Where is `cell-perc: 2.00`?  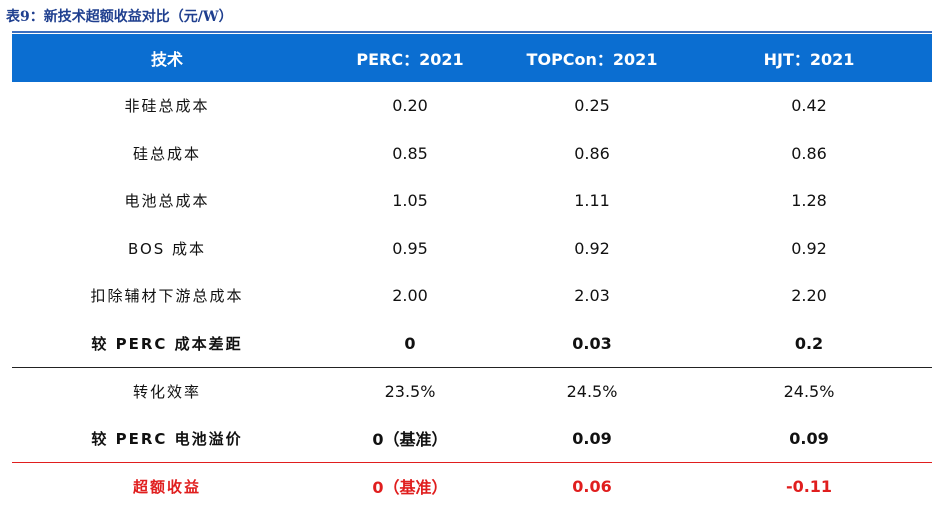 cell-perc: 2.00 is located at coordinates (410, 296).